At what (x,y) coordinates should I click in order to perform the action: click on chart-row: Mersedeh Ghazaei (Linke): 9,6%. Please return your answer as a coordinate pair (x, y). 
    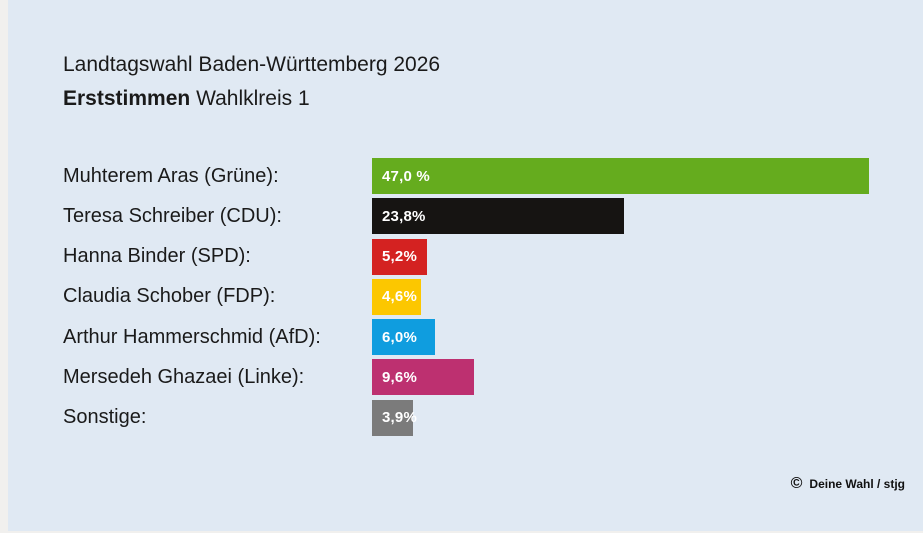
    Looking at the image, I should click on (466, 377).